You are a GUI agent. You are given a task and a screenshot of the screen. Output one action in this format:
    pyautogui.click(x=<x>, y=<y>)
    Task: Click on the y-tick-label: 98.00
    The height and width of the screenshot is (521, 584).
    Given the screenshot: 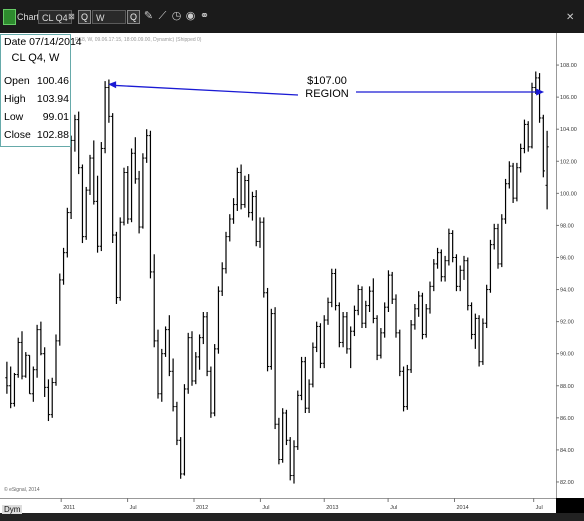 What is the action you would take?
    pyautogui.click(x=567, y=226)
    